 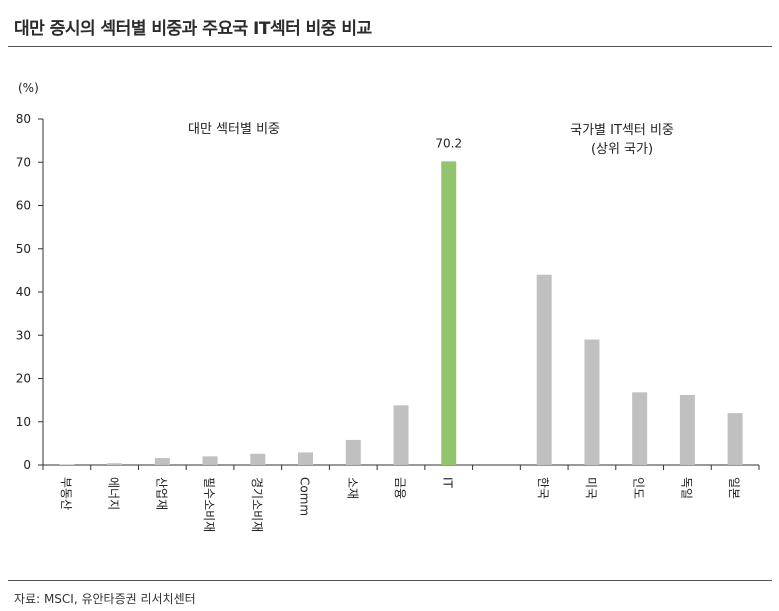 I want to click on x-tick-label: 필수소비재, so click(x=209, y=504).